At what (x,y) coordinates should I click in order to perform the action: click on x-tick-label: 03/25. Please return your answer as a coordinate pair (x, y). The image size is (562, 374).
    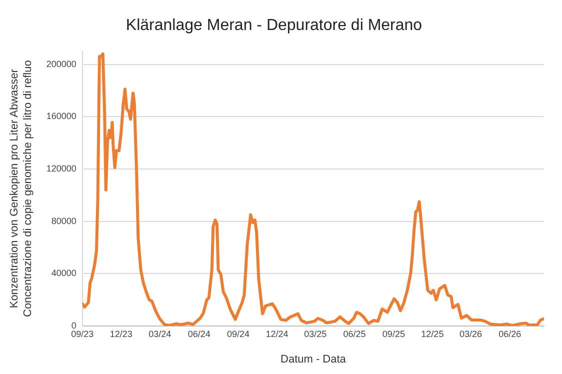
    Looking at the image, I should click on (315, 333).